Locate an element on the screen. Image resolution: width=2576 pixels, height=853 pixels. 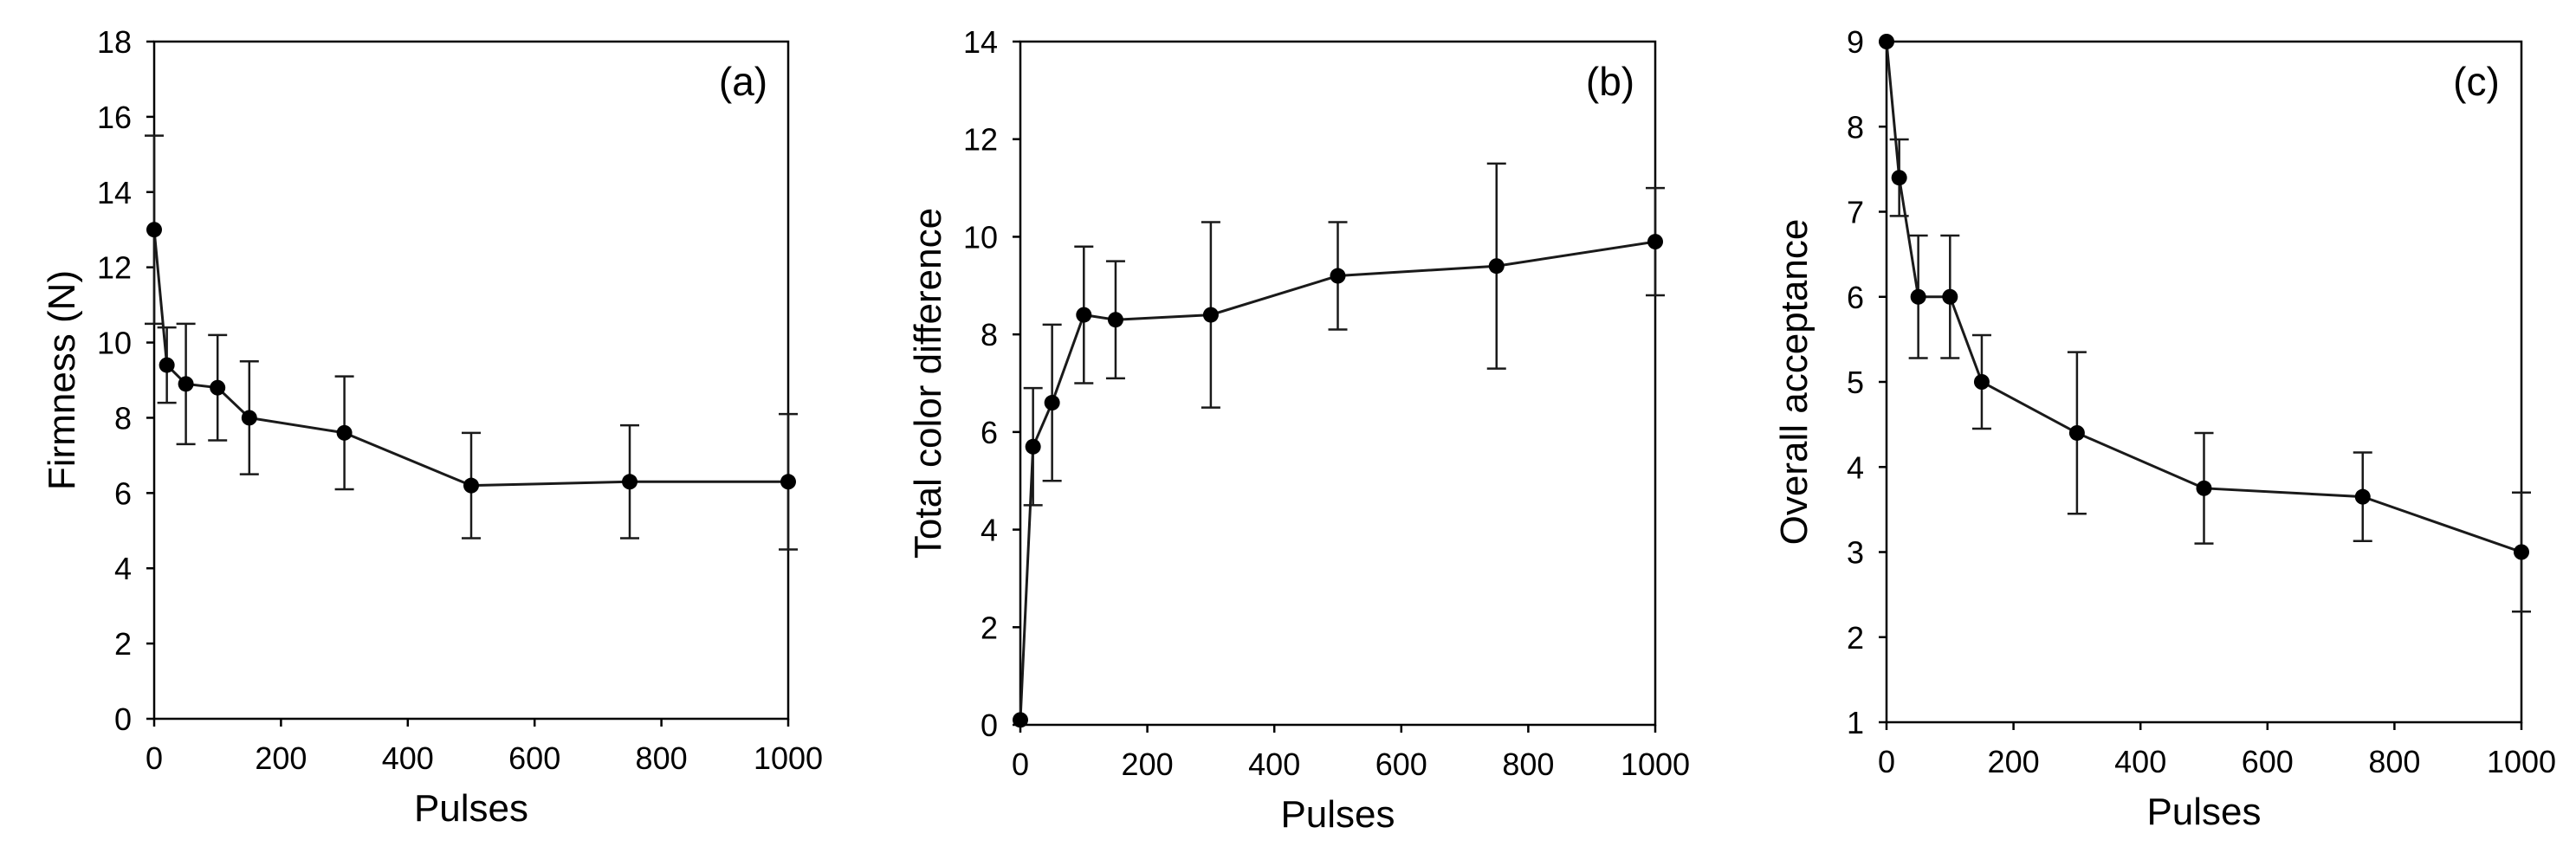
panel-label: (a) is located at coordinates (743, 82).